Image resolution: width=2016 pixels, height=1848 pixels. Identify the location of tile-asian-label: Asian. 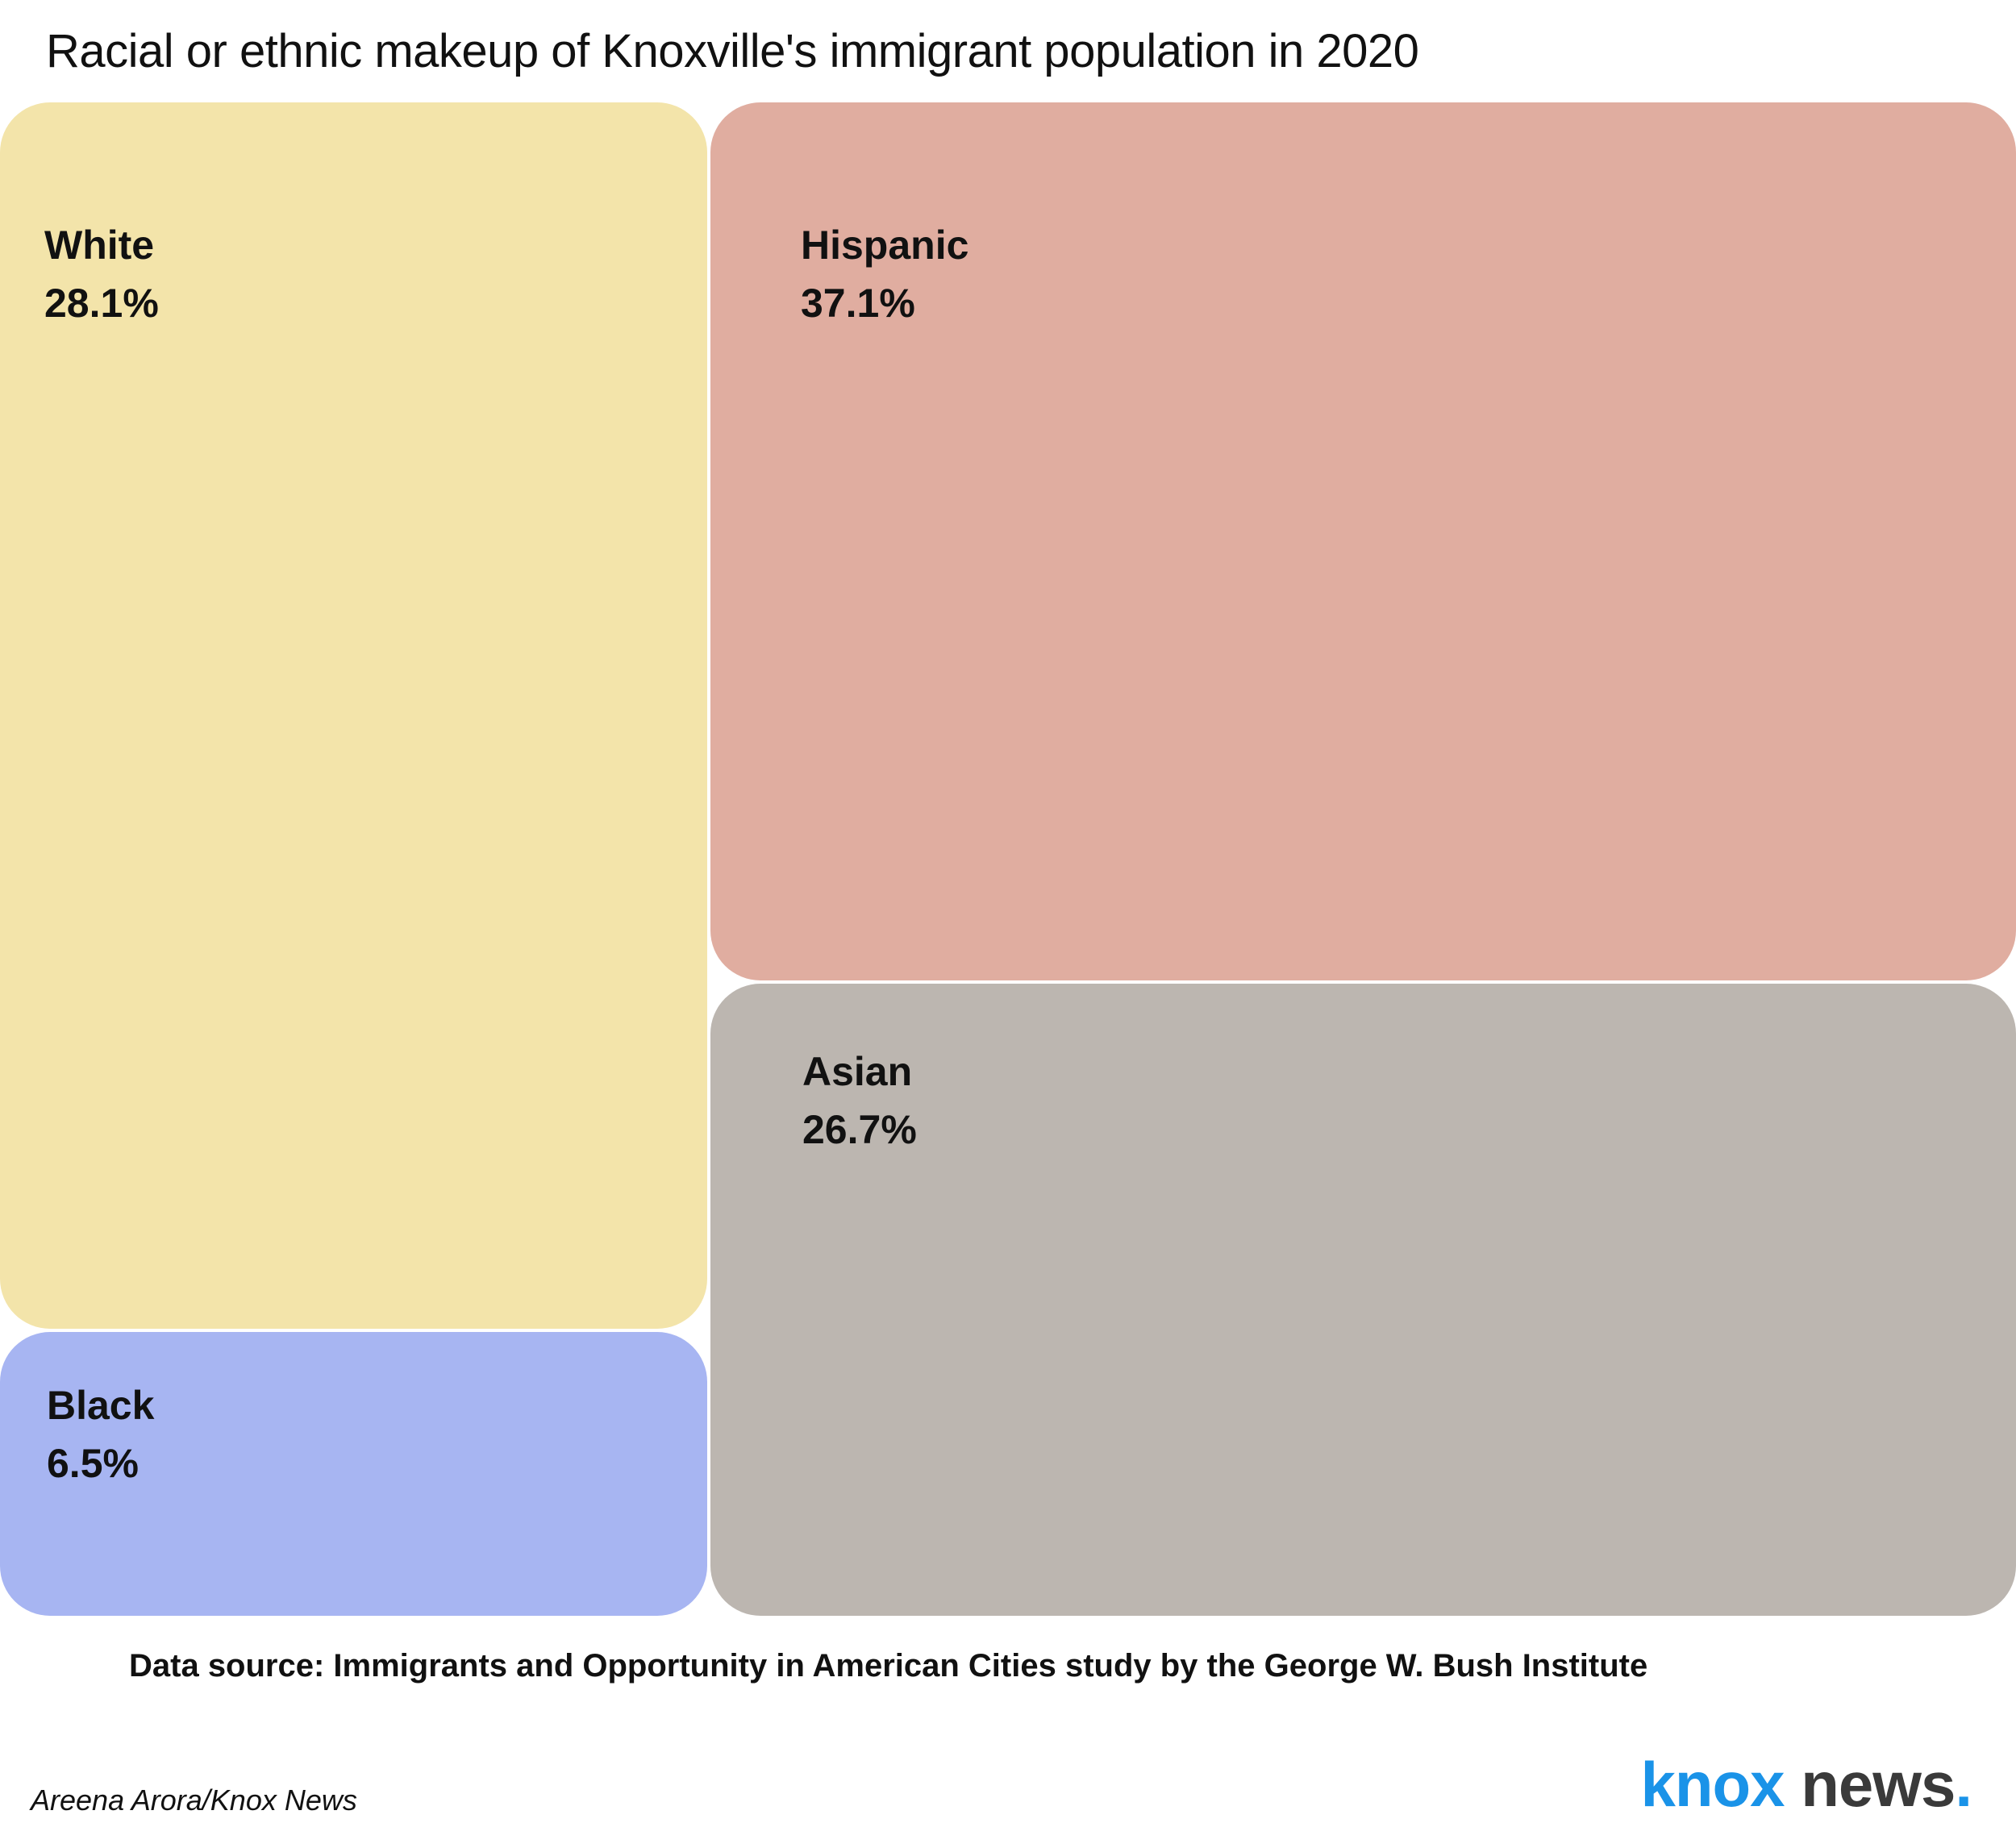
(858, 1071).